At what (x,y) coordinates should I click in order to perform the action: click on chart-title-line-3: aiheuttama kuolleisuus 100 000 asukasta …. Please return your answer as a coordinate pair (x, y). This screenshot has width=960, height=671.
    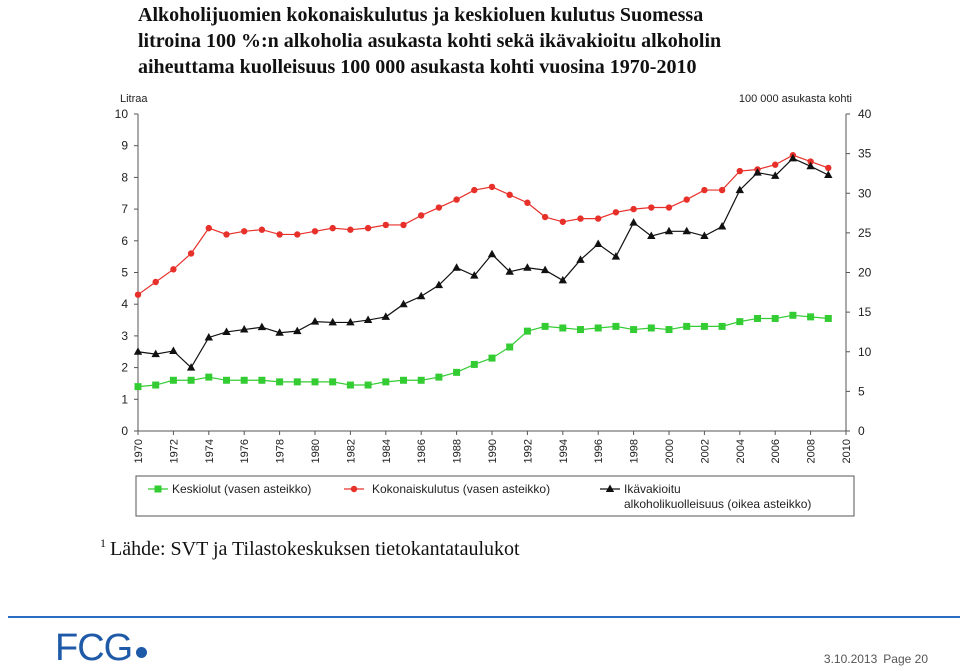
    Looking at the image, I should click on (417, 67).